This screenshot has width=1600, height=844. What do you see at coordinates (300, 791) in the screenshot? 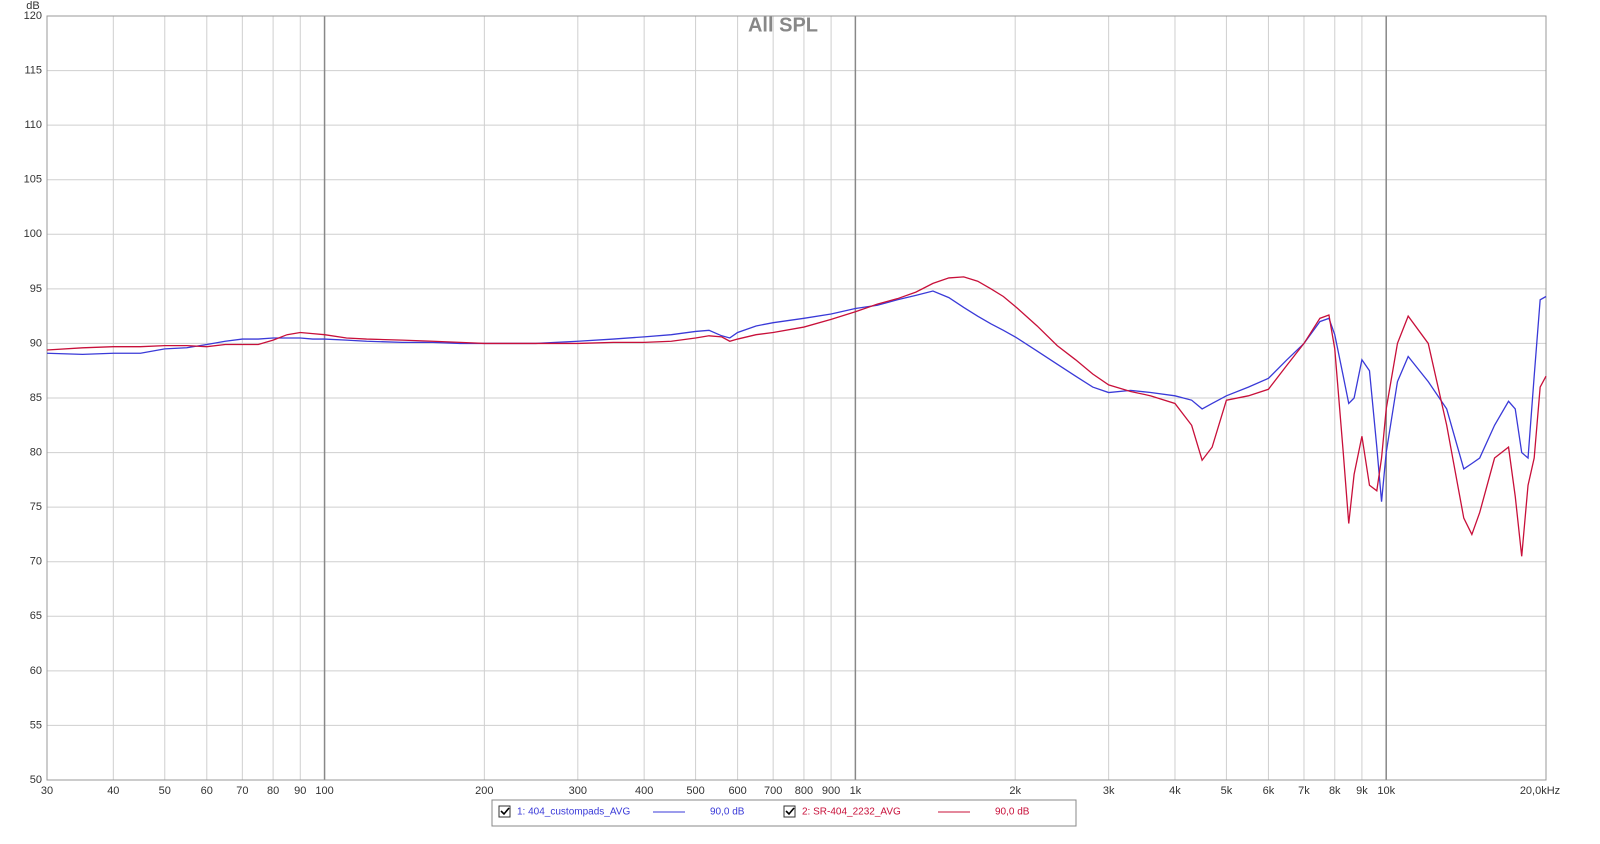
I see `x-tick-label: 90` at bounding box center [300, 791].